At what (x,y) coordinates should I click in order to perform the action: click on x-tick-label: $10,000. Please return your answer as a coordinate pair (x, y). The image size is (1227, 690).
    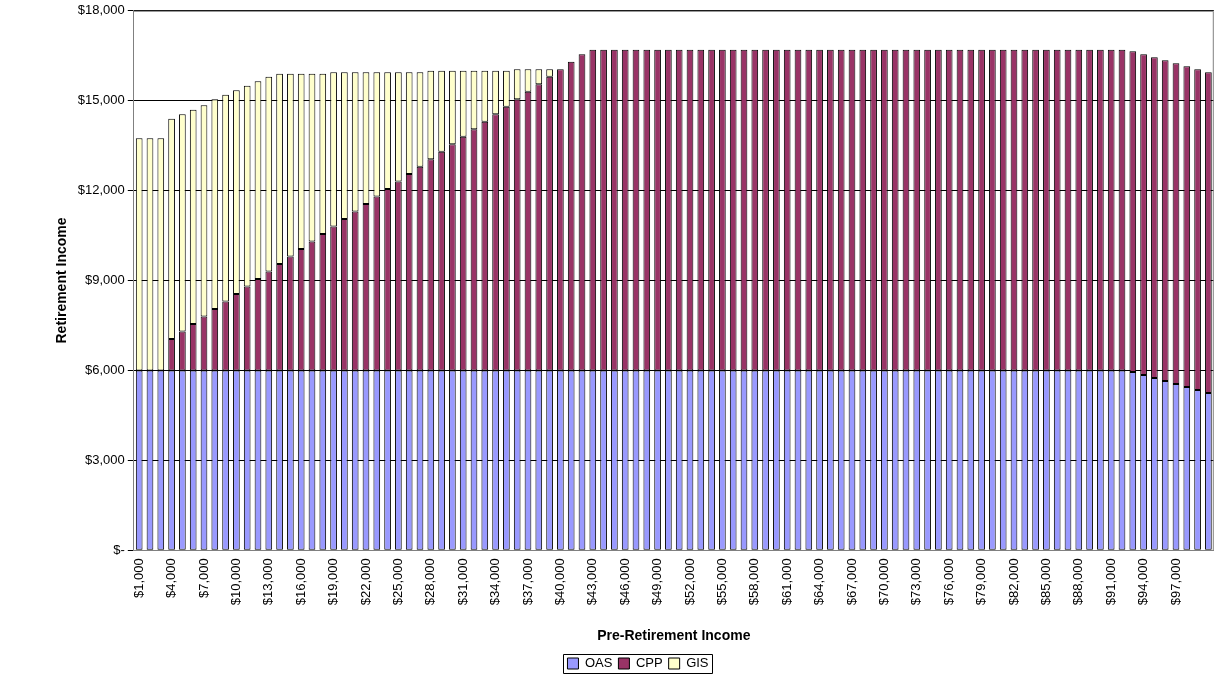
    Looking at the image, I should click on (235, 582).